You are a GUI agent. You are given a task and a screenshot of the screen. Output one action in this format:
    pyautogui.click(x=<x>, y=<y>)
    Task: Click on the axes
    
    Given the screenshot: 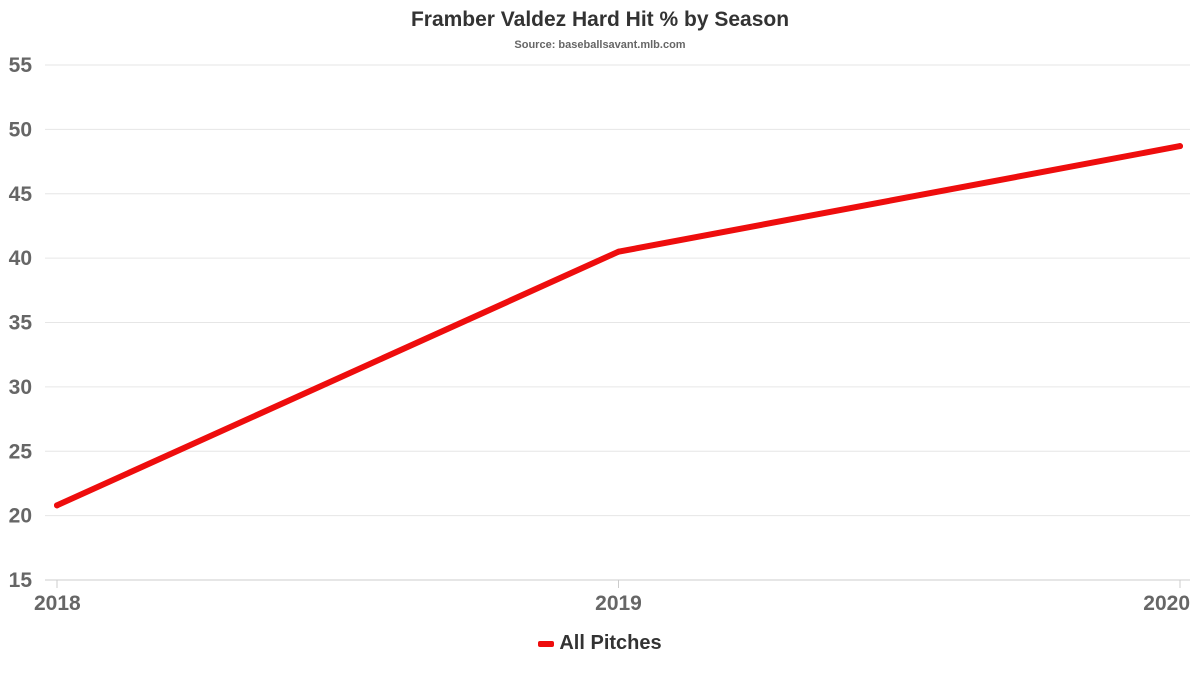 What is the action you would take?
    pyautogui.click(x=617, y=583)
    